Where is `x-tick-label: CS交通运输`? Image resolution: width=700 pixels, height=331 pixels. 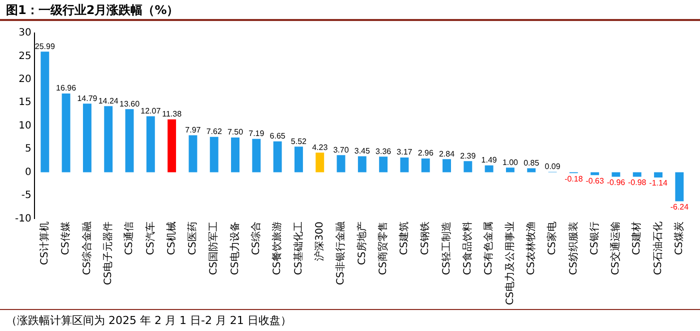
x-tick-label: CS交通运输 is located at coordinates (616, 249).